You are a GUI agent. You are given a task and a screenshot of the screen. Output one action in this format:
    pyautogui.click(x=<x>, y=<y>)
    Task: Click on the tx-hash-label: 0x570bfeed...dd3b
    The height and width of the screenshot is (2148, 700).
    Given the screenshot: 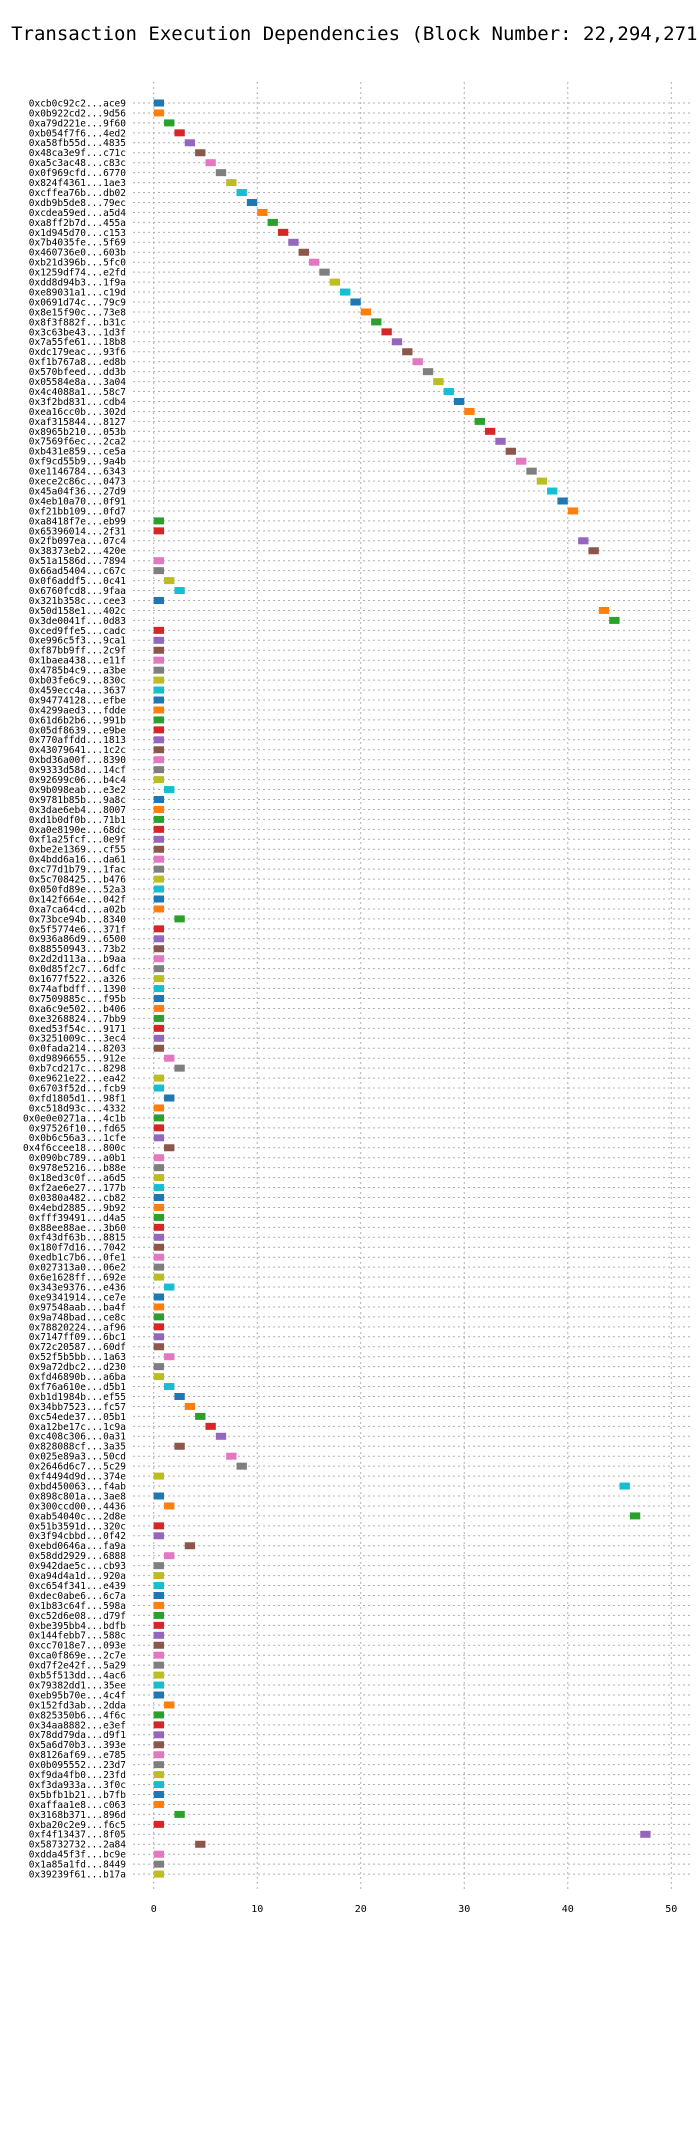 What is the action you would take?
    pyautogui.click(x=78, y=372)
    